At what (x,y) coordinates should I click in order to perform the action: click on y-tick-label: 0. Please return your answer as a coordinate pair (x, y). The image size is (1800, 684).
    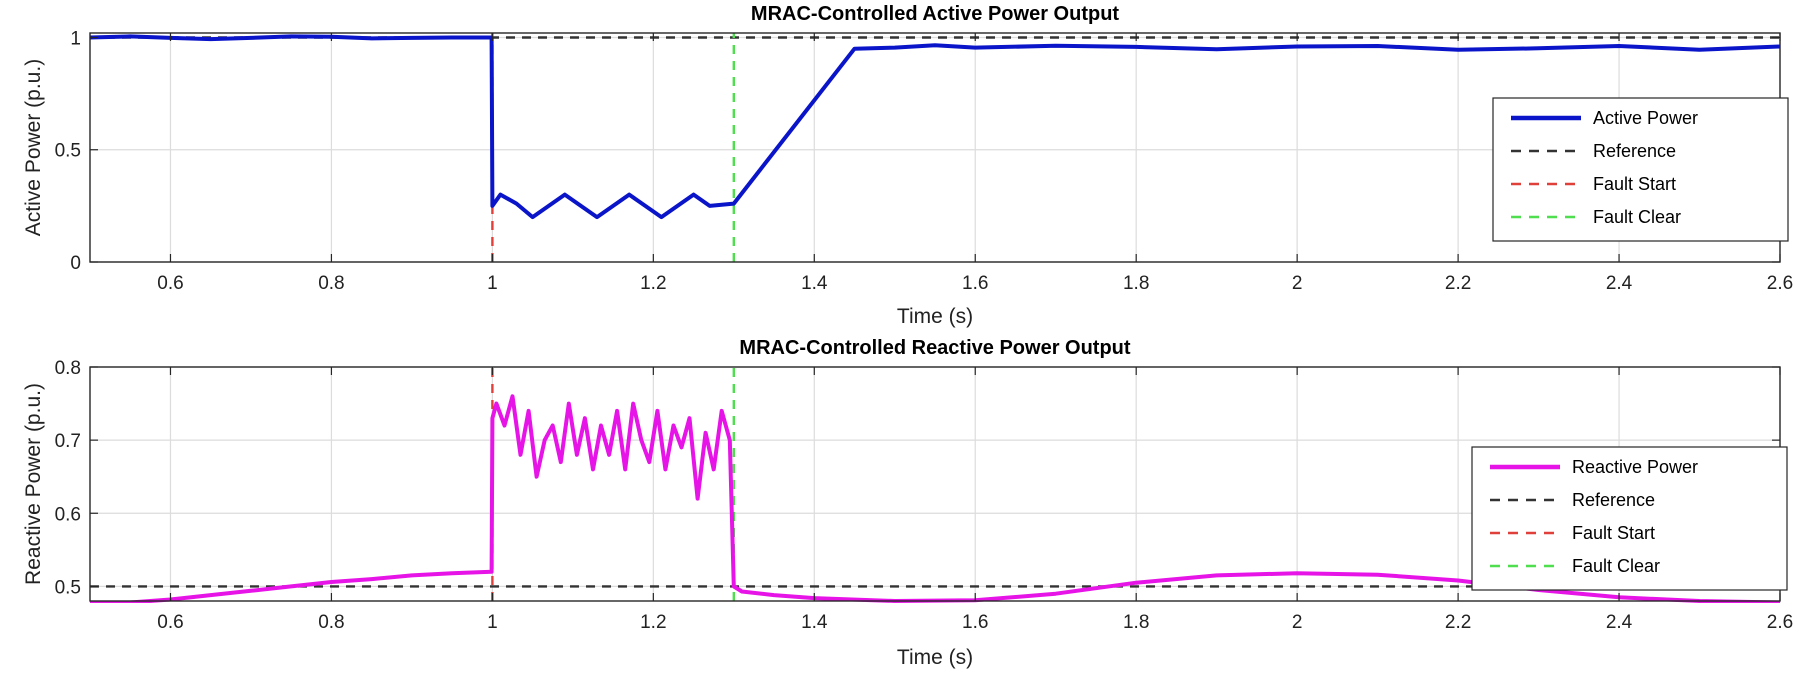
    Looking at the image, I should click on (75, 263).